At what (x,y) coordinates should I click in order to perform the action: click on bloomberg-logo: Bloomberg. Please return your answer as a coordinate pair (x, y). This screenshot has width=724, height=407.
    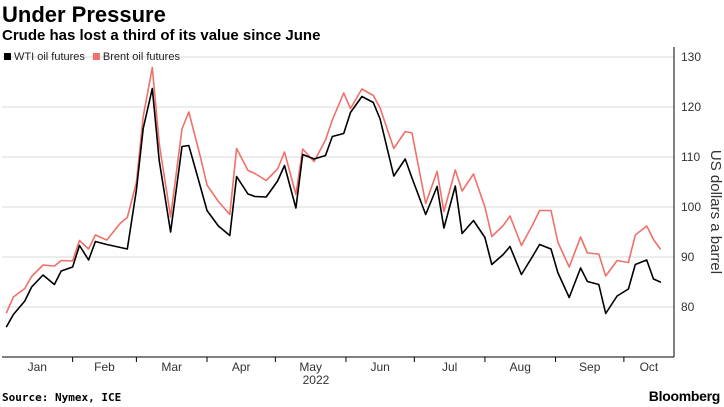
    Looking at the image, I should click on (684, 396).